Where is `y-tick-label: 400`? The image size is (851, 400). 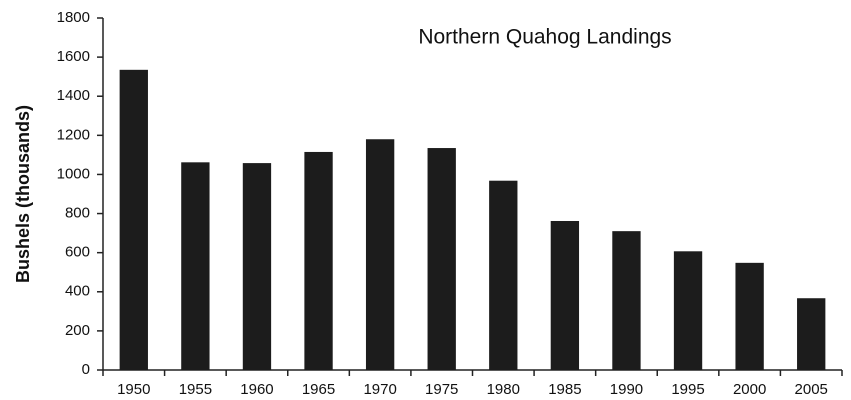 y-tick-label: 400 is located at coordinates (77, 291).